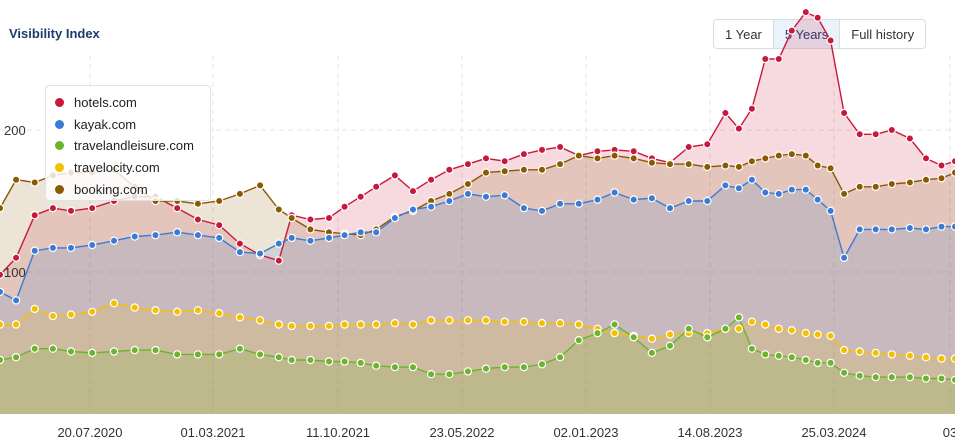  Describe the element at coordinates (132, 125) in the screenshot. I see `legend-item-kayak: kayak.com` at that location.